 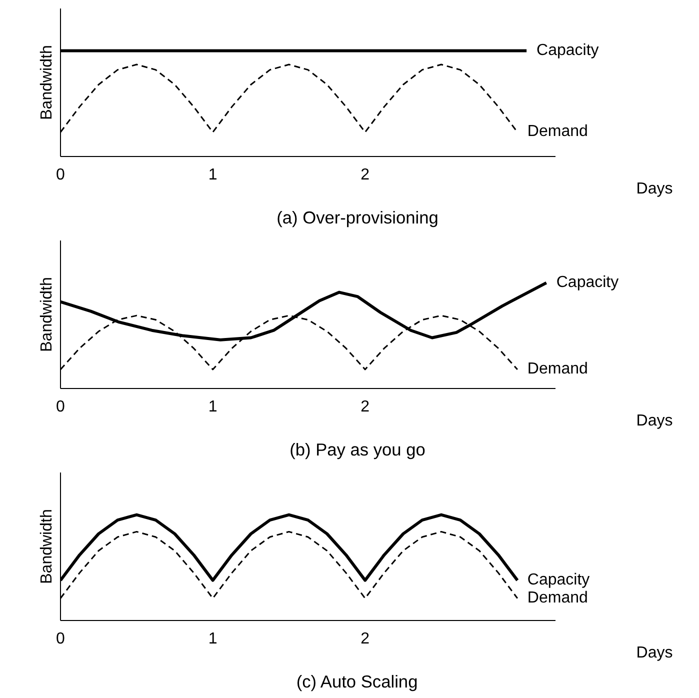 What do you see at coordinates (358, 450) in the screenshot?
I see `text: (b) Pay as you go` at bounding box center [358, 450].